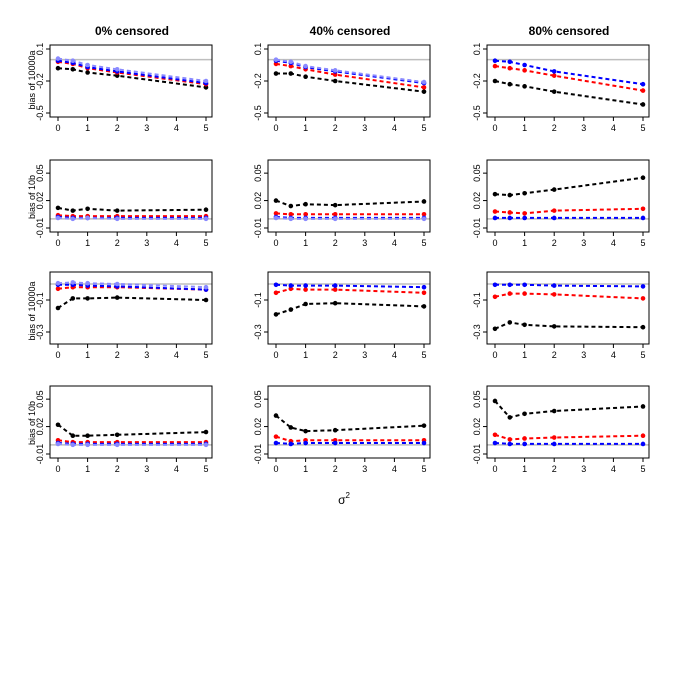  Describe the element at coordinates (124, 88) in the screenshot. I see `panel-r0-c0: 0 1 2 3 4 5 -0.5 -0.2 0.1` at that location.